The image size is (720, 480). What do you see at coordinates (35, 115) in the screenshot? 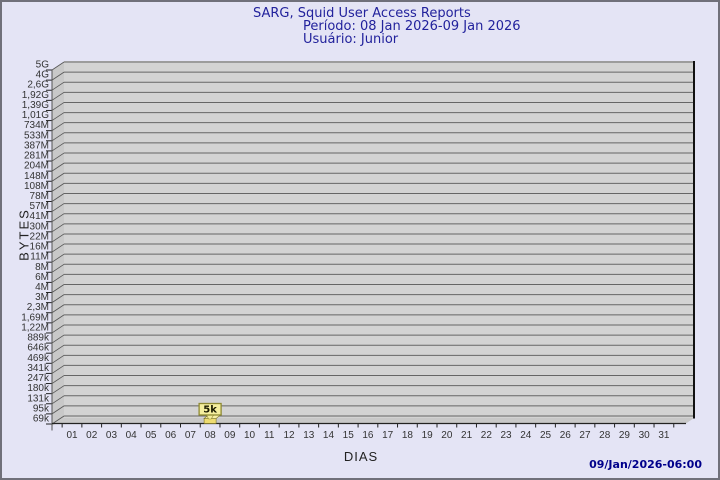
I see `svg-text: 1,01G` at bounding box center [35, 115].